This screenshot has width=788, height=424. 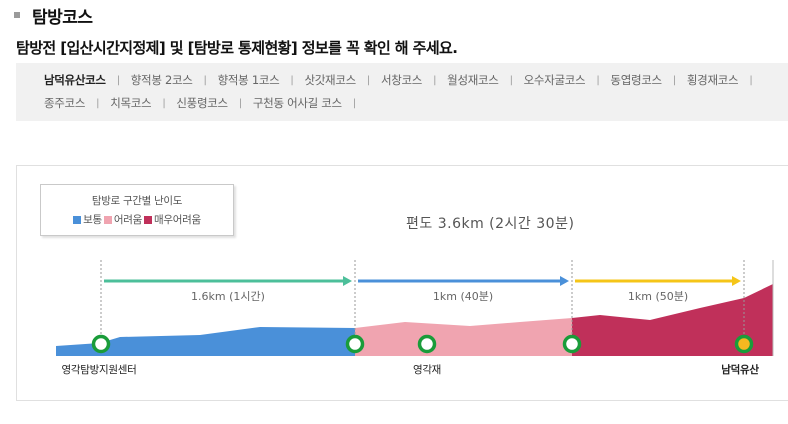 I want to click on segment-label-1: 1.6km (1시간), so click(x=228, y=296).